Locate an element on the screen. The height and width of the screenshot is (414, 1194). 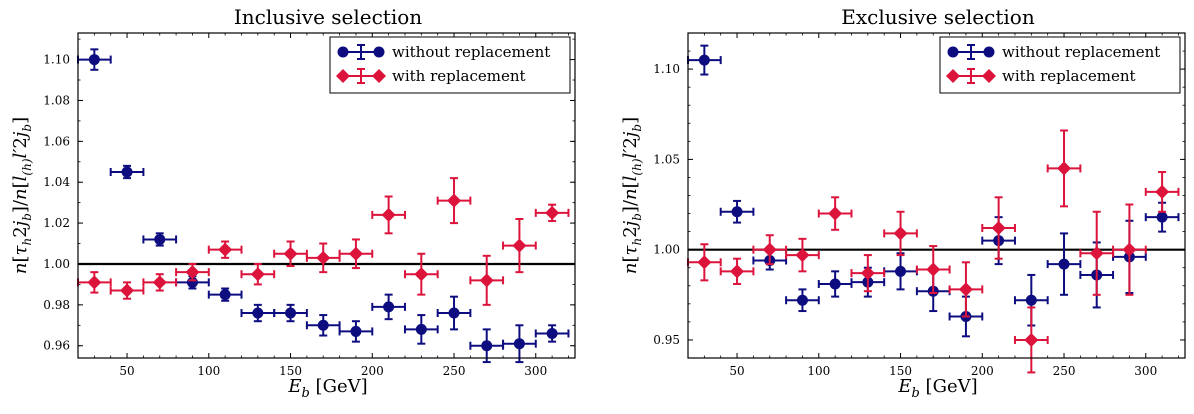
x-tick-label: 300 is located at coordinates (1145, 371).